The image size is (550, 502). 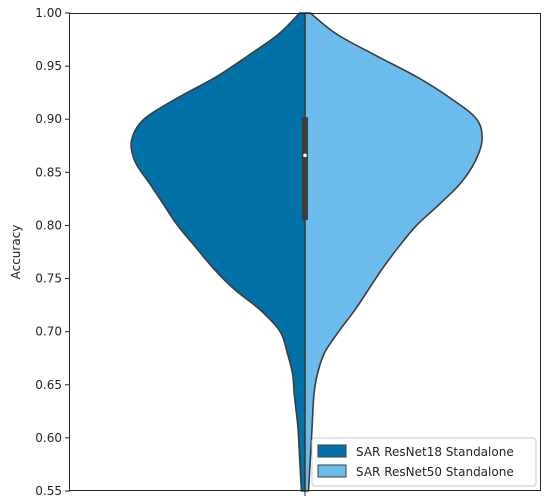 What do you see at coordinates (332, 451) in the screenshot?
I see `legend-swatch-resnet18` at bounding box center [332, 451].